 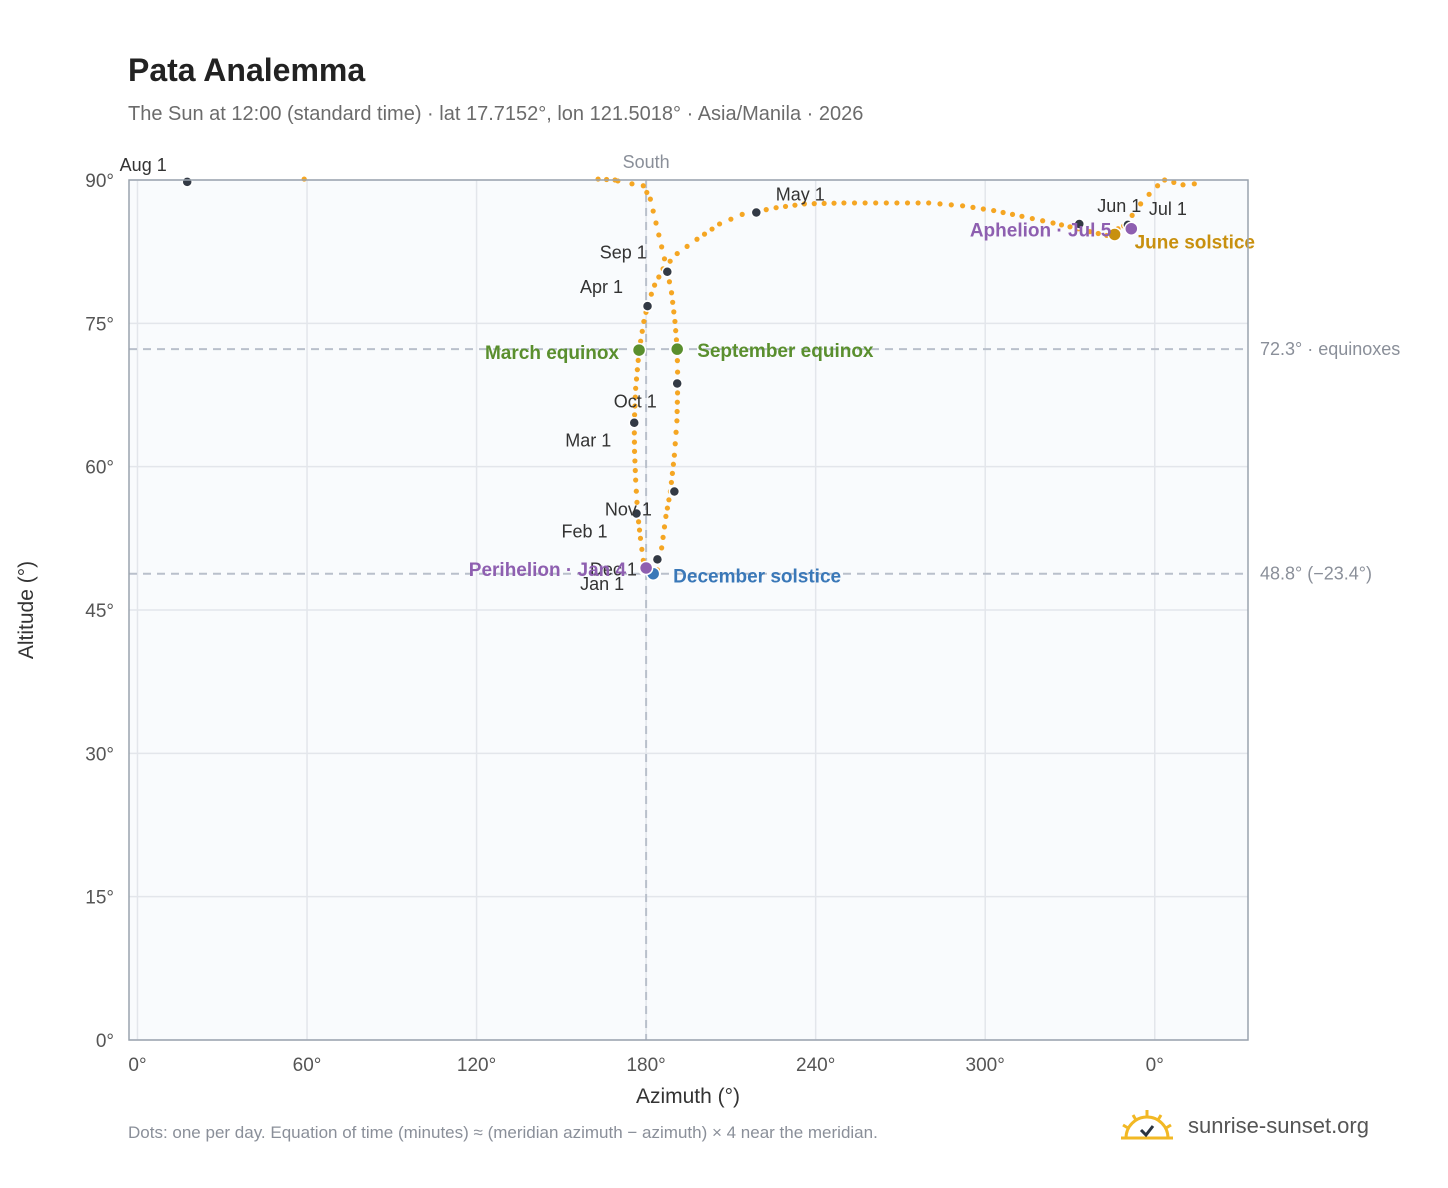 I want to click on x-tick-label: 180°, so click(x=645, y=1065).